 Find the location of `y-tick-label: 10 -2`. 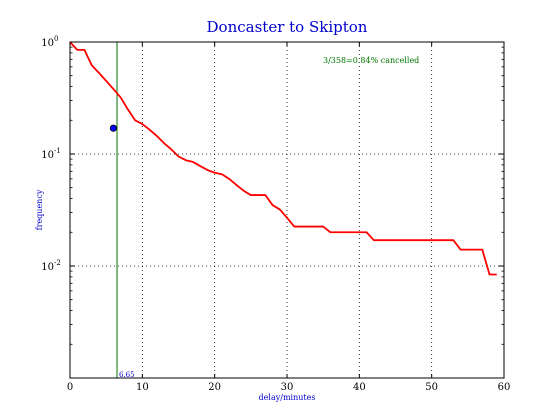

y-tick-label: 10 -2 is located at coordinates (51, 266).